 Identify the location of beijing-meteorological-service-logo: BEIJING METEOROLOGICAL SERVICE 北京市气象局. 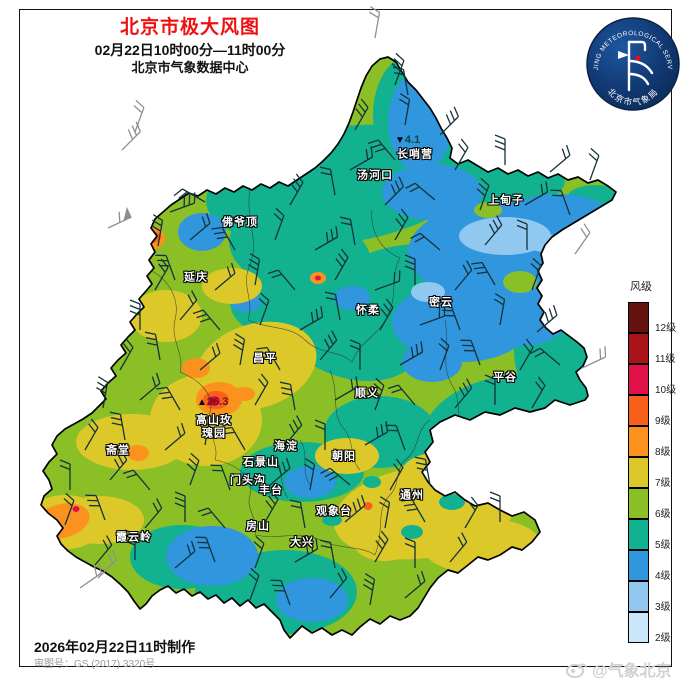
(632, 63).